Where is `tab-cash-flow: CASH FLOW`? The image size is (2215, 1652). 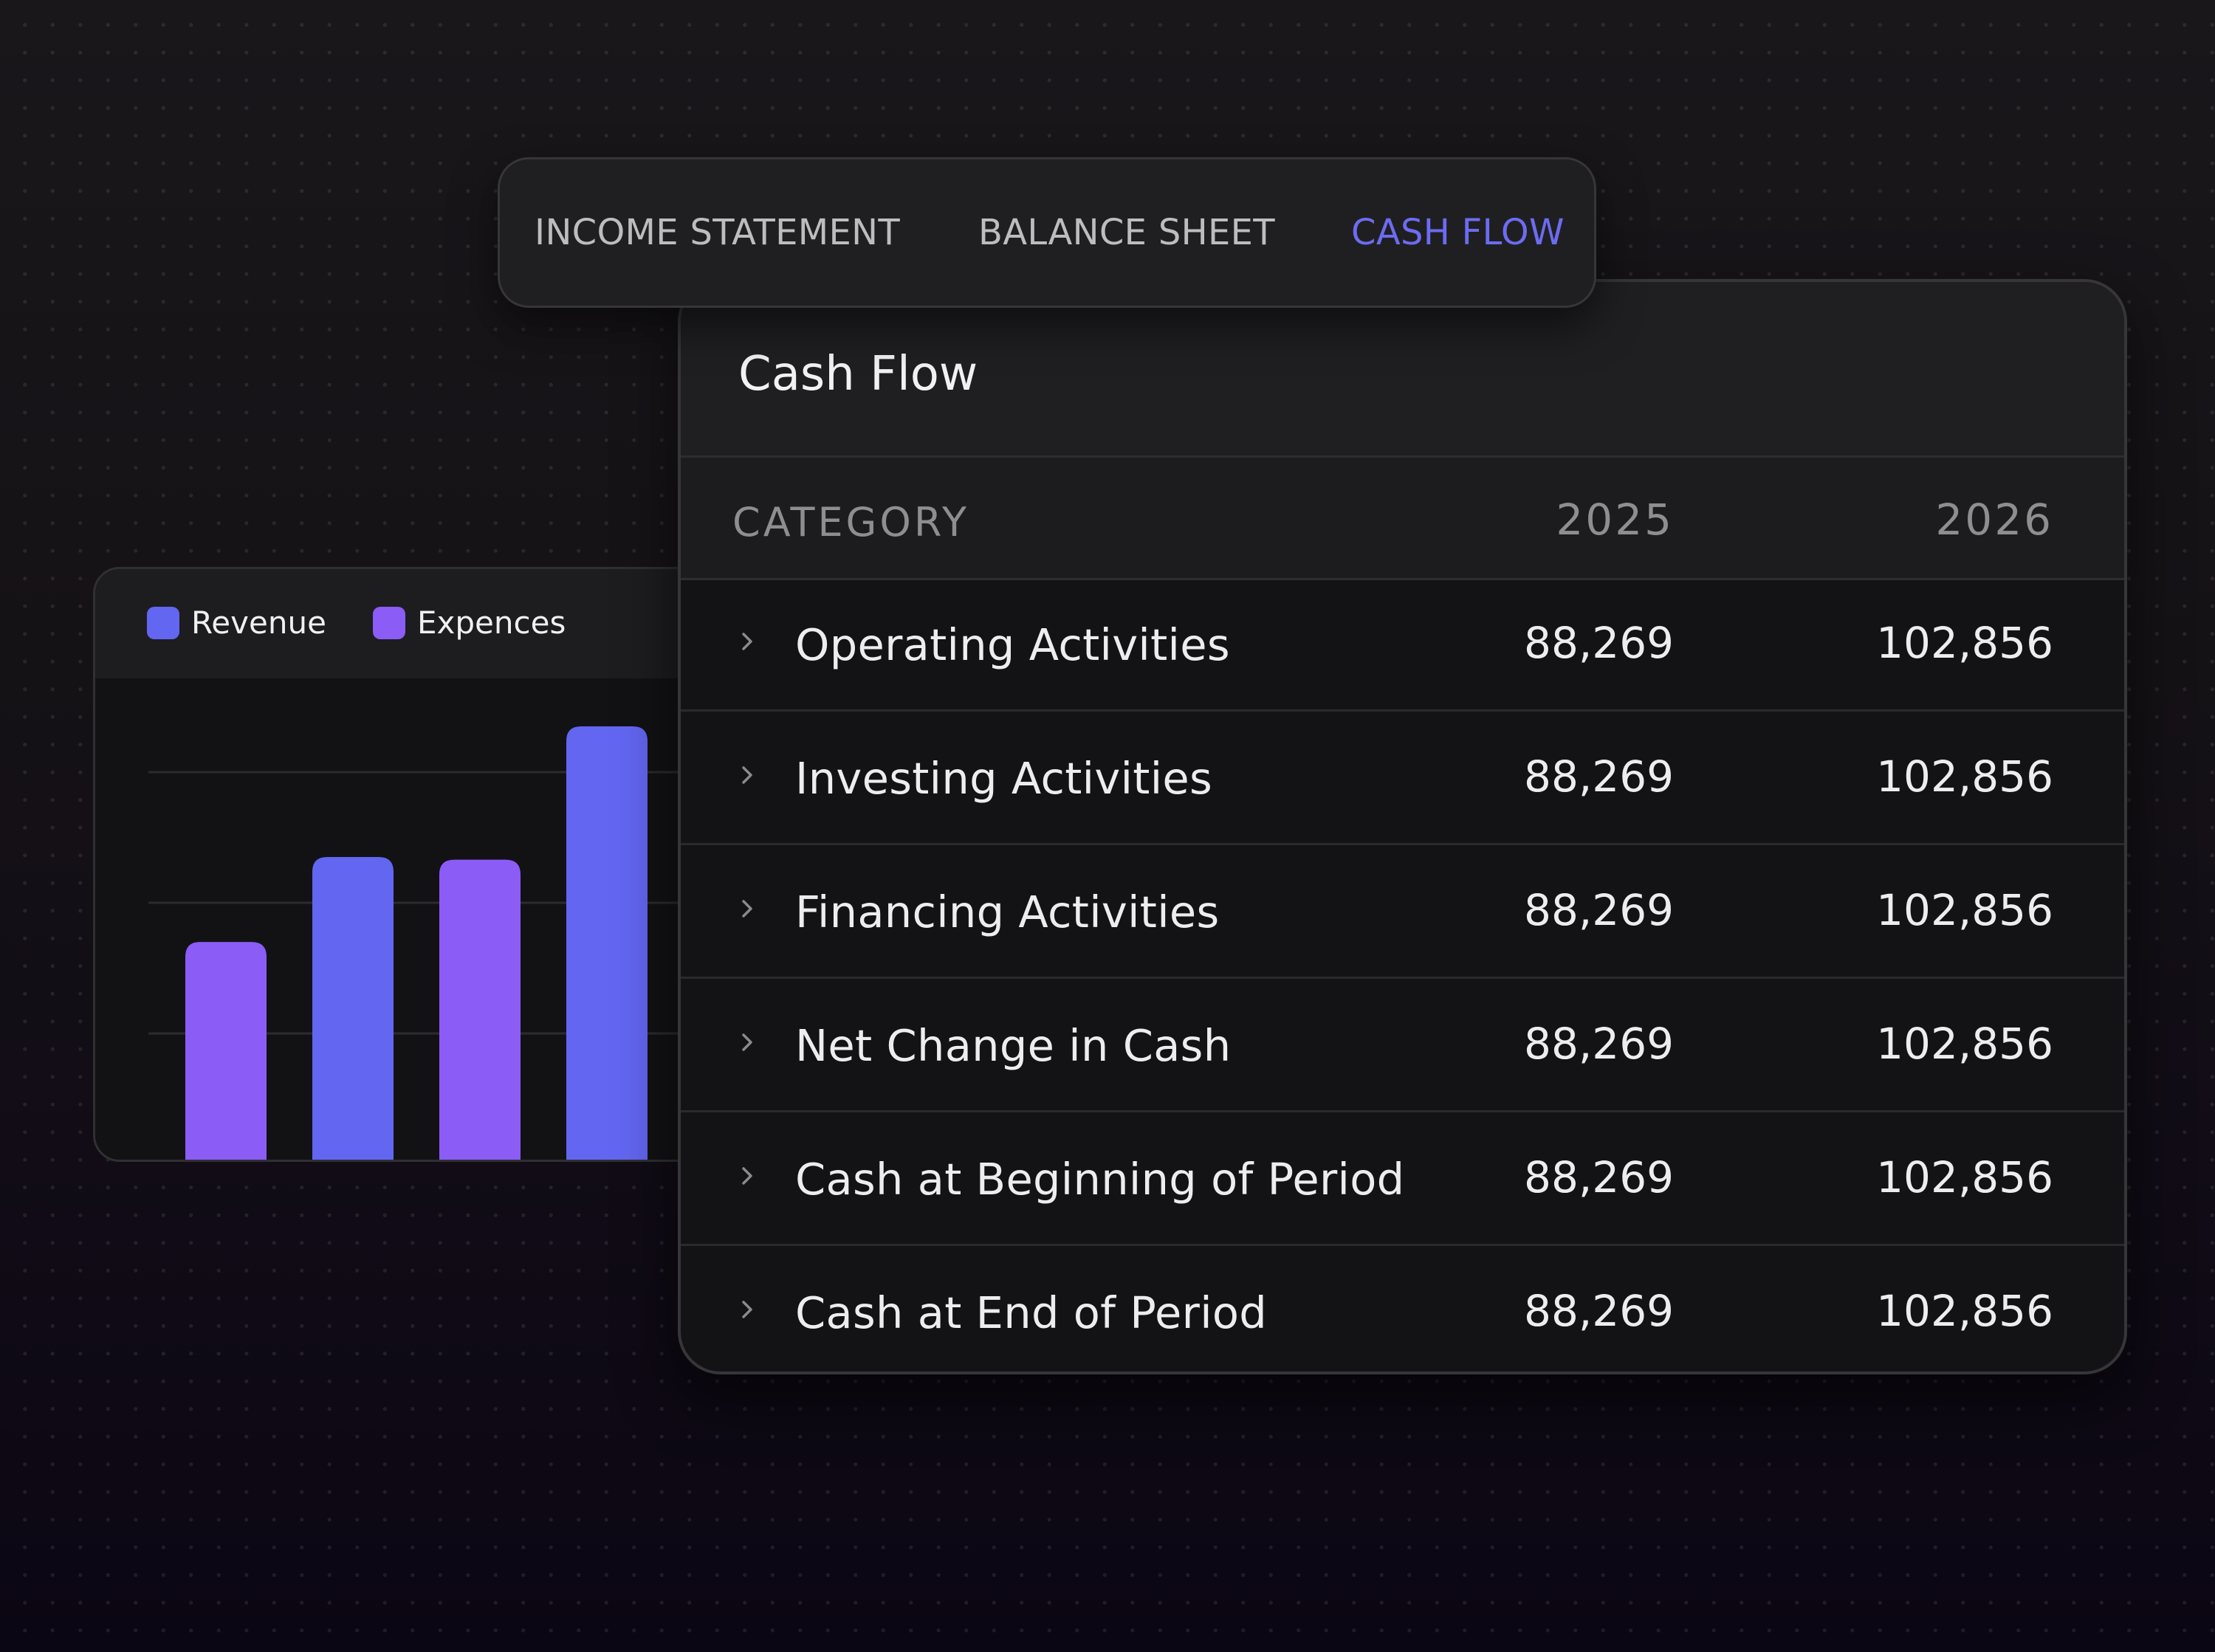 tab-cash-flow: CASH FLOW is located at coordinates (1458, 232).